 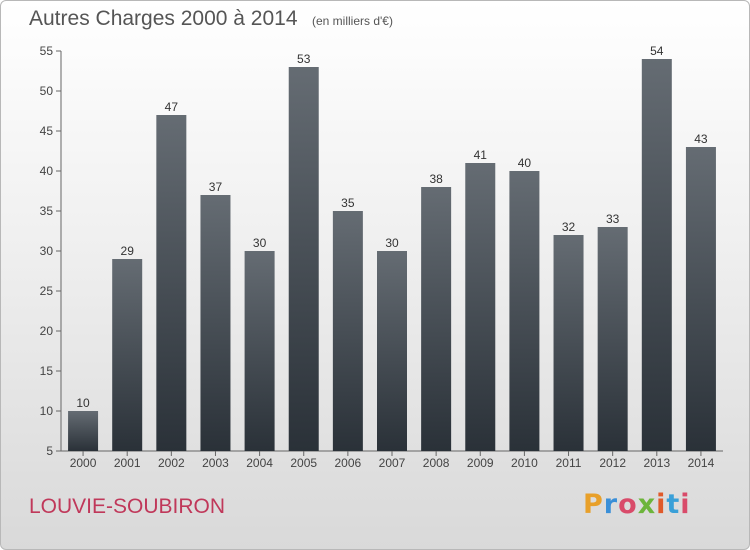 What do you see at coordinates (480, 463) in the screenshot?
I see `x-tick-label: 2009` at bounding box center [480, 463].